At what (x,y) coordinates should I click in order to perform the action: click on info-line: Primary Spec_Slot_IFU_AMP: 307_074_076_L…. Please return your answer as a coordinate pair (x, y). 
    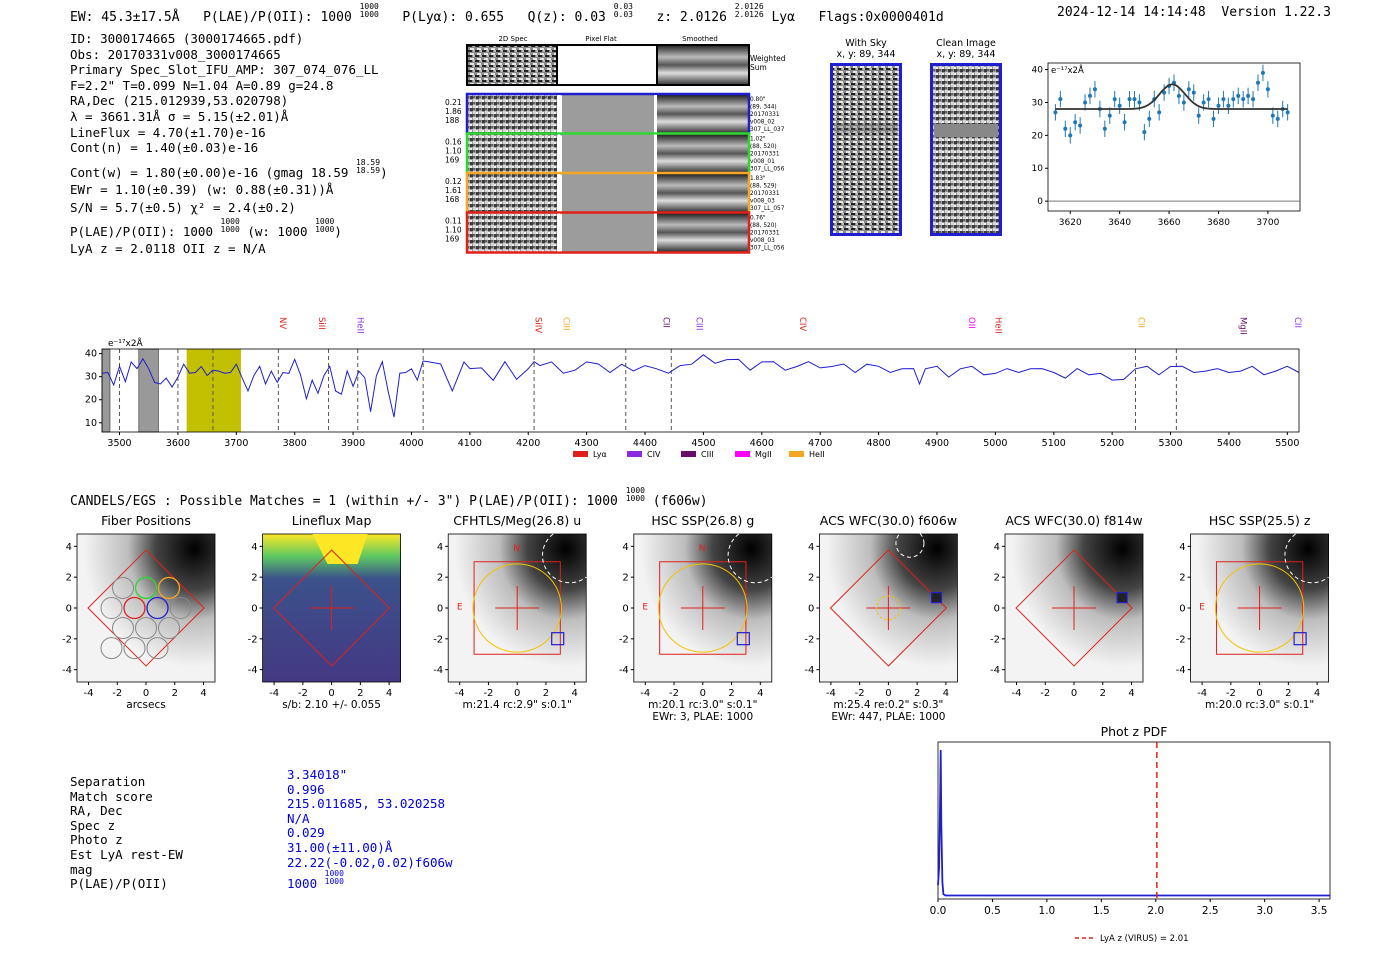
    Looking at the image, I should click on (224, 70).